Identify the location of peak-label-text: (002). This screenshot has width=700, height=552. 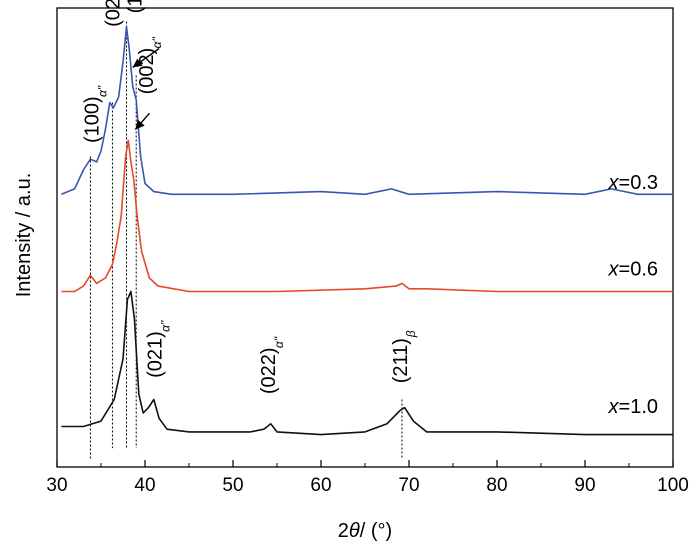
(147, 71).